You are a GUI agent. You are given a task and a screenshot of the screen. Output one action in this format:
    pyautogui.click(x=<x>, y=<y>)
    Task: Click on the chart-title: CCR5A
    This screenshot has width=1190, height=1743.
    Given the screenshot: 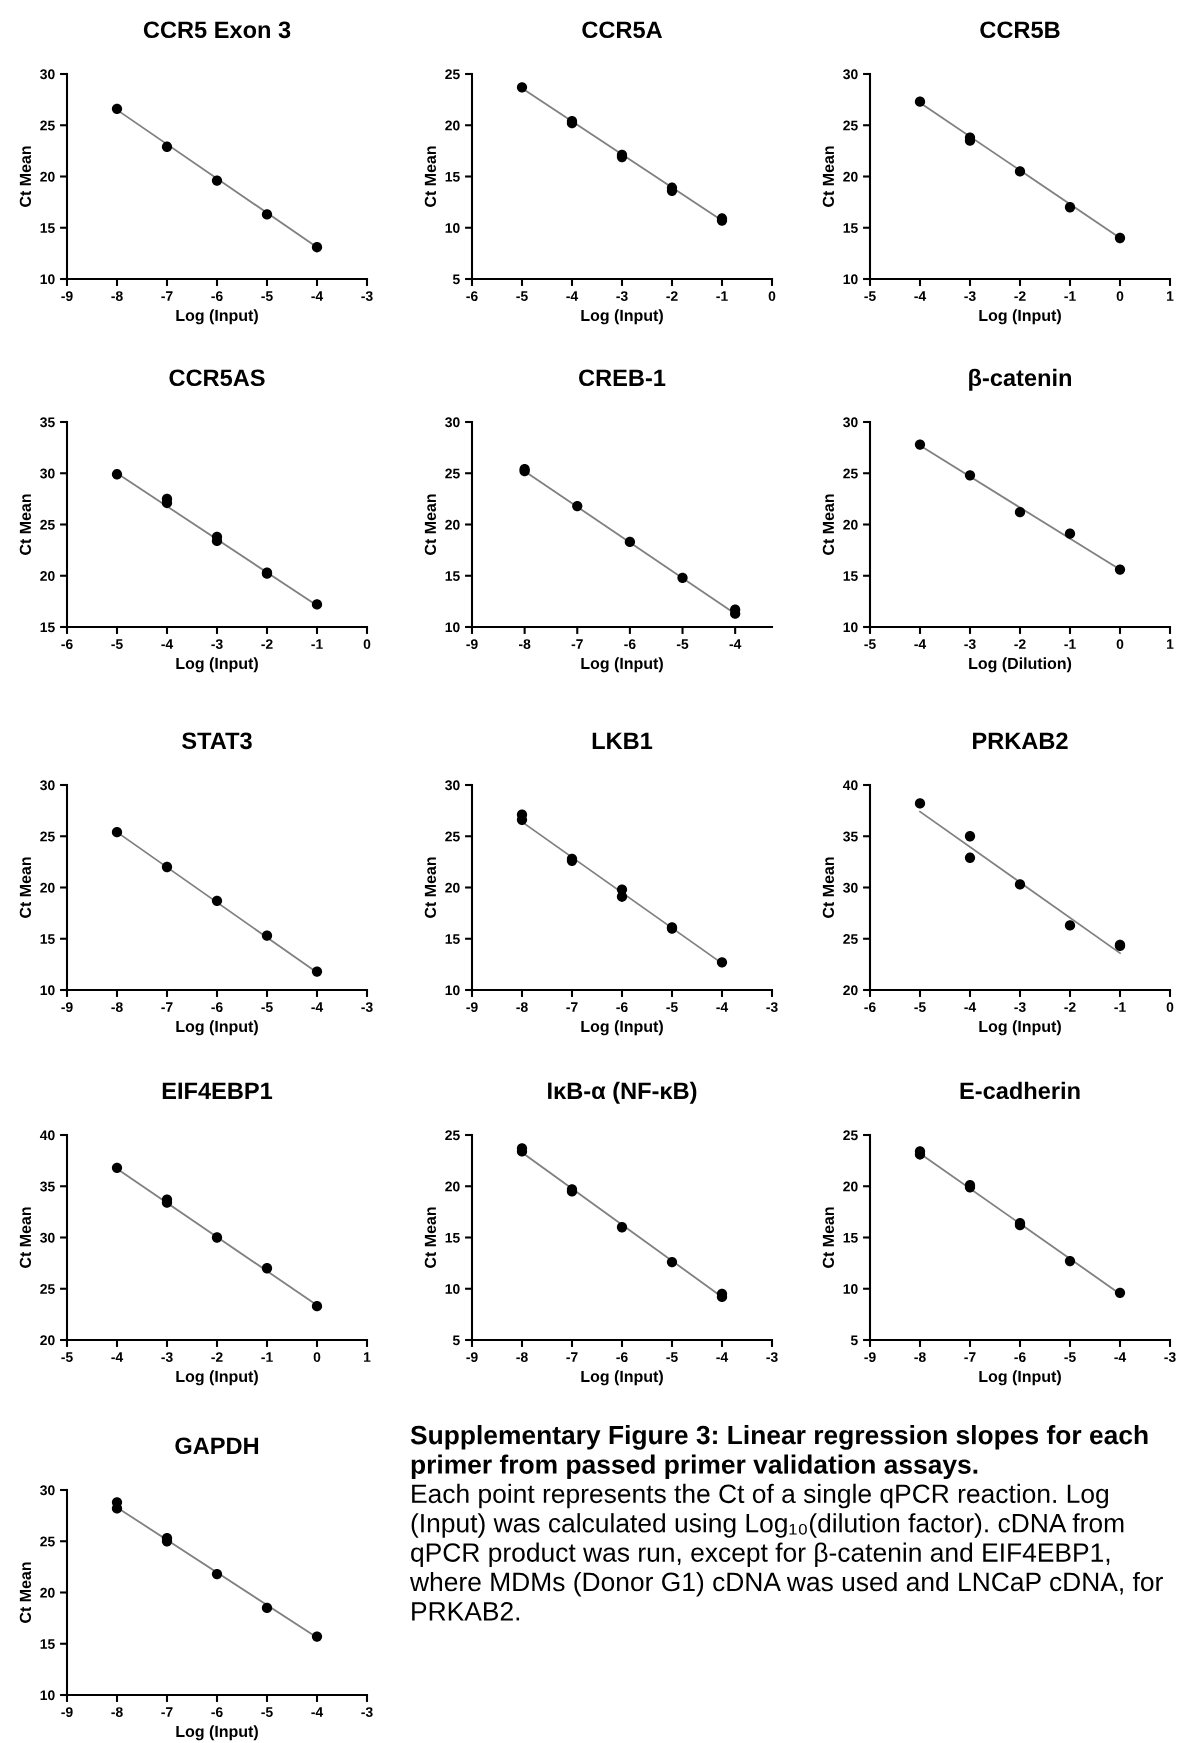 What is the action you would take?
    pyautogui.click(x=622, y=30)
    